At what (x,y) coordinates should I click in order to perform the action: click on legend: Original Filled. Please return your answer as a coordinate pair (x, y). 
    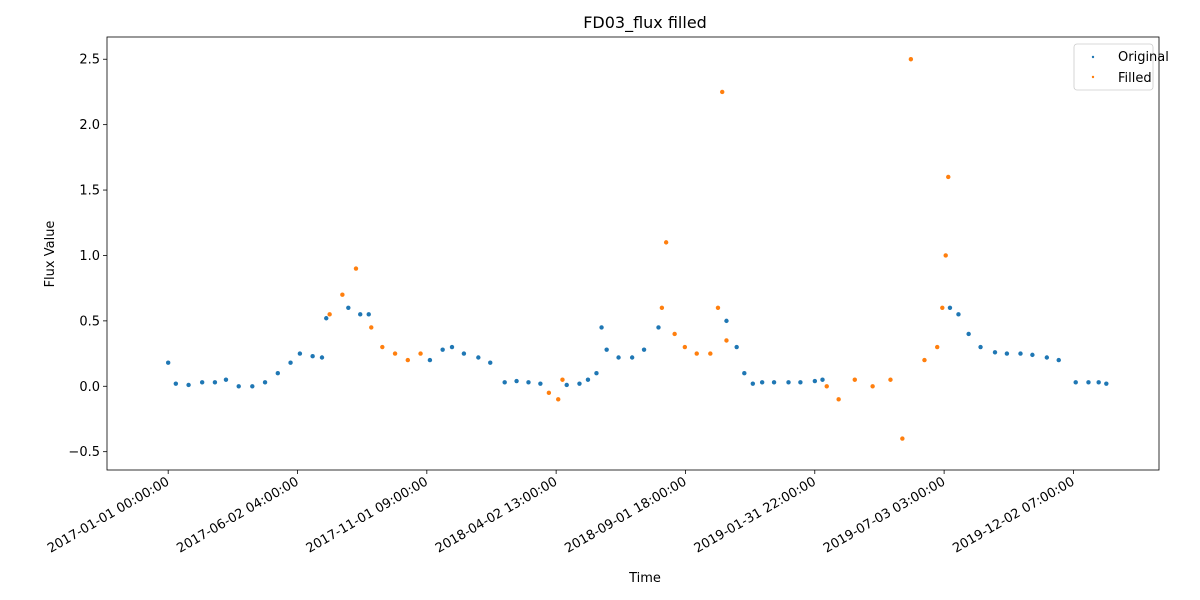
    Looking at the image, I should click on (1121, 67).